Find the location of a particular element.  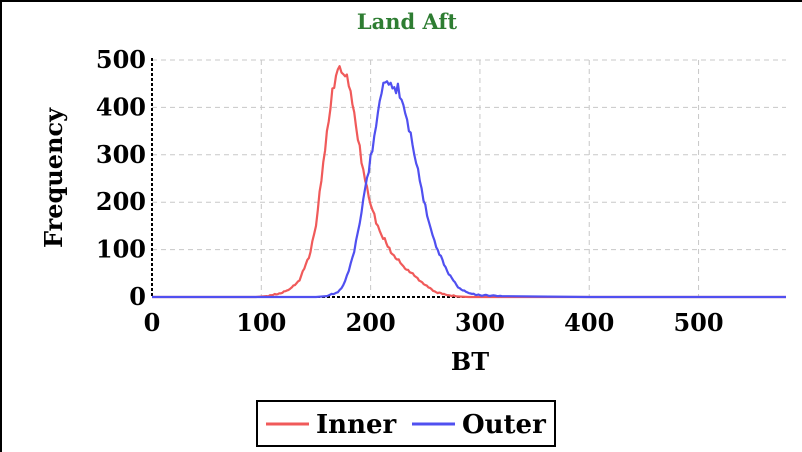

x-tick-label: 400 is located at coordinates (589, 322).